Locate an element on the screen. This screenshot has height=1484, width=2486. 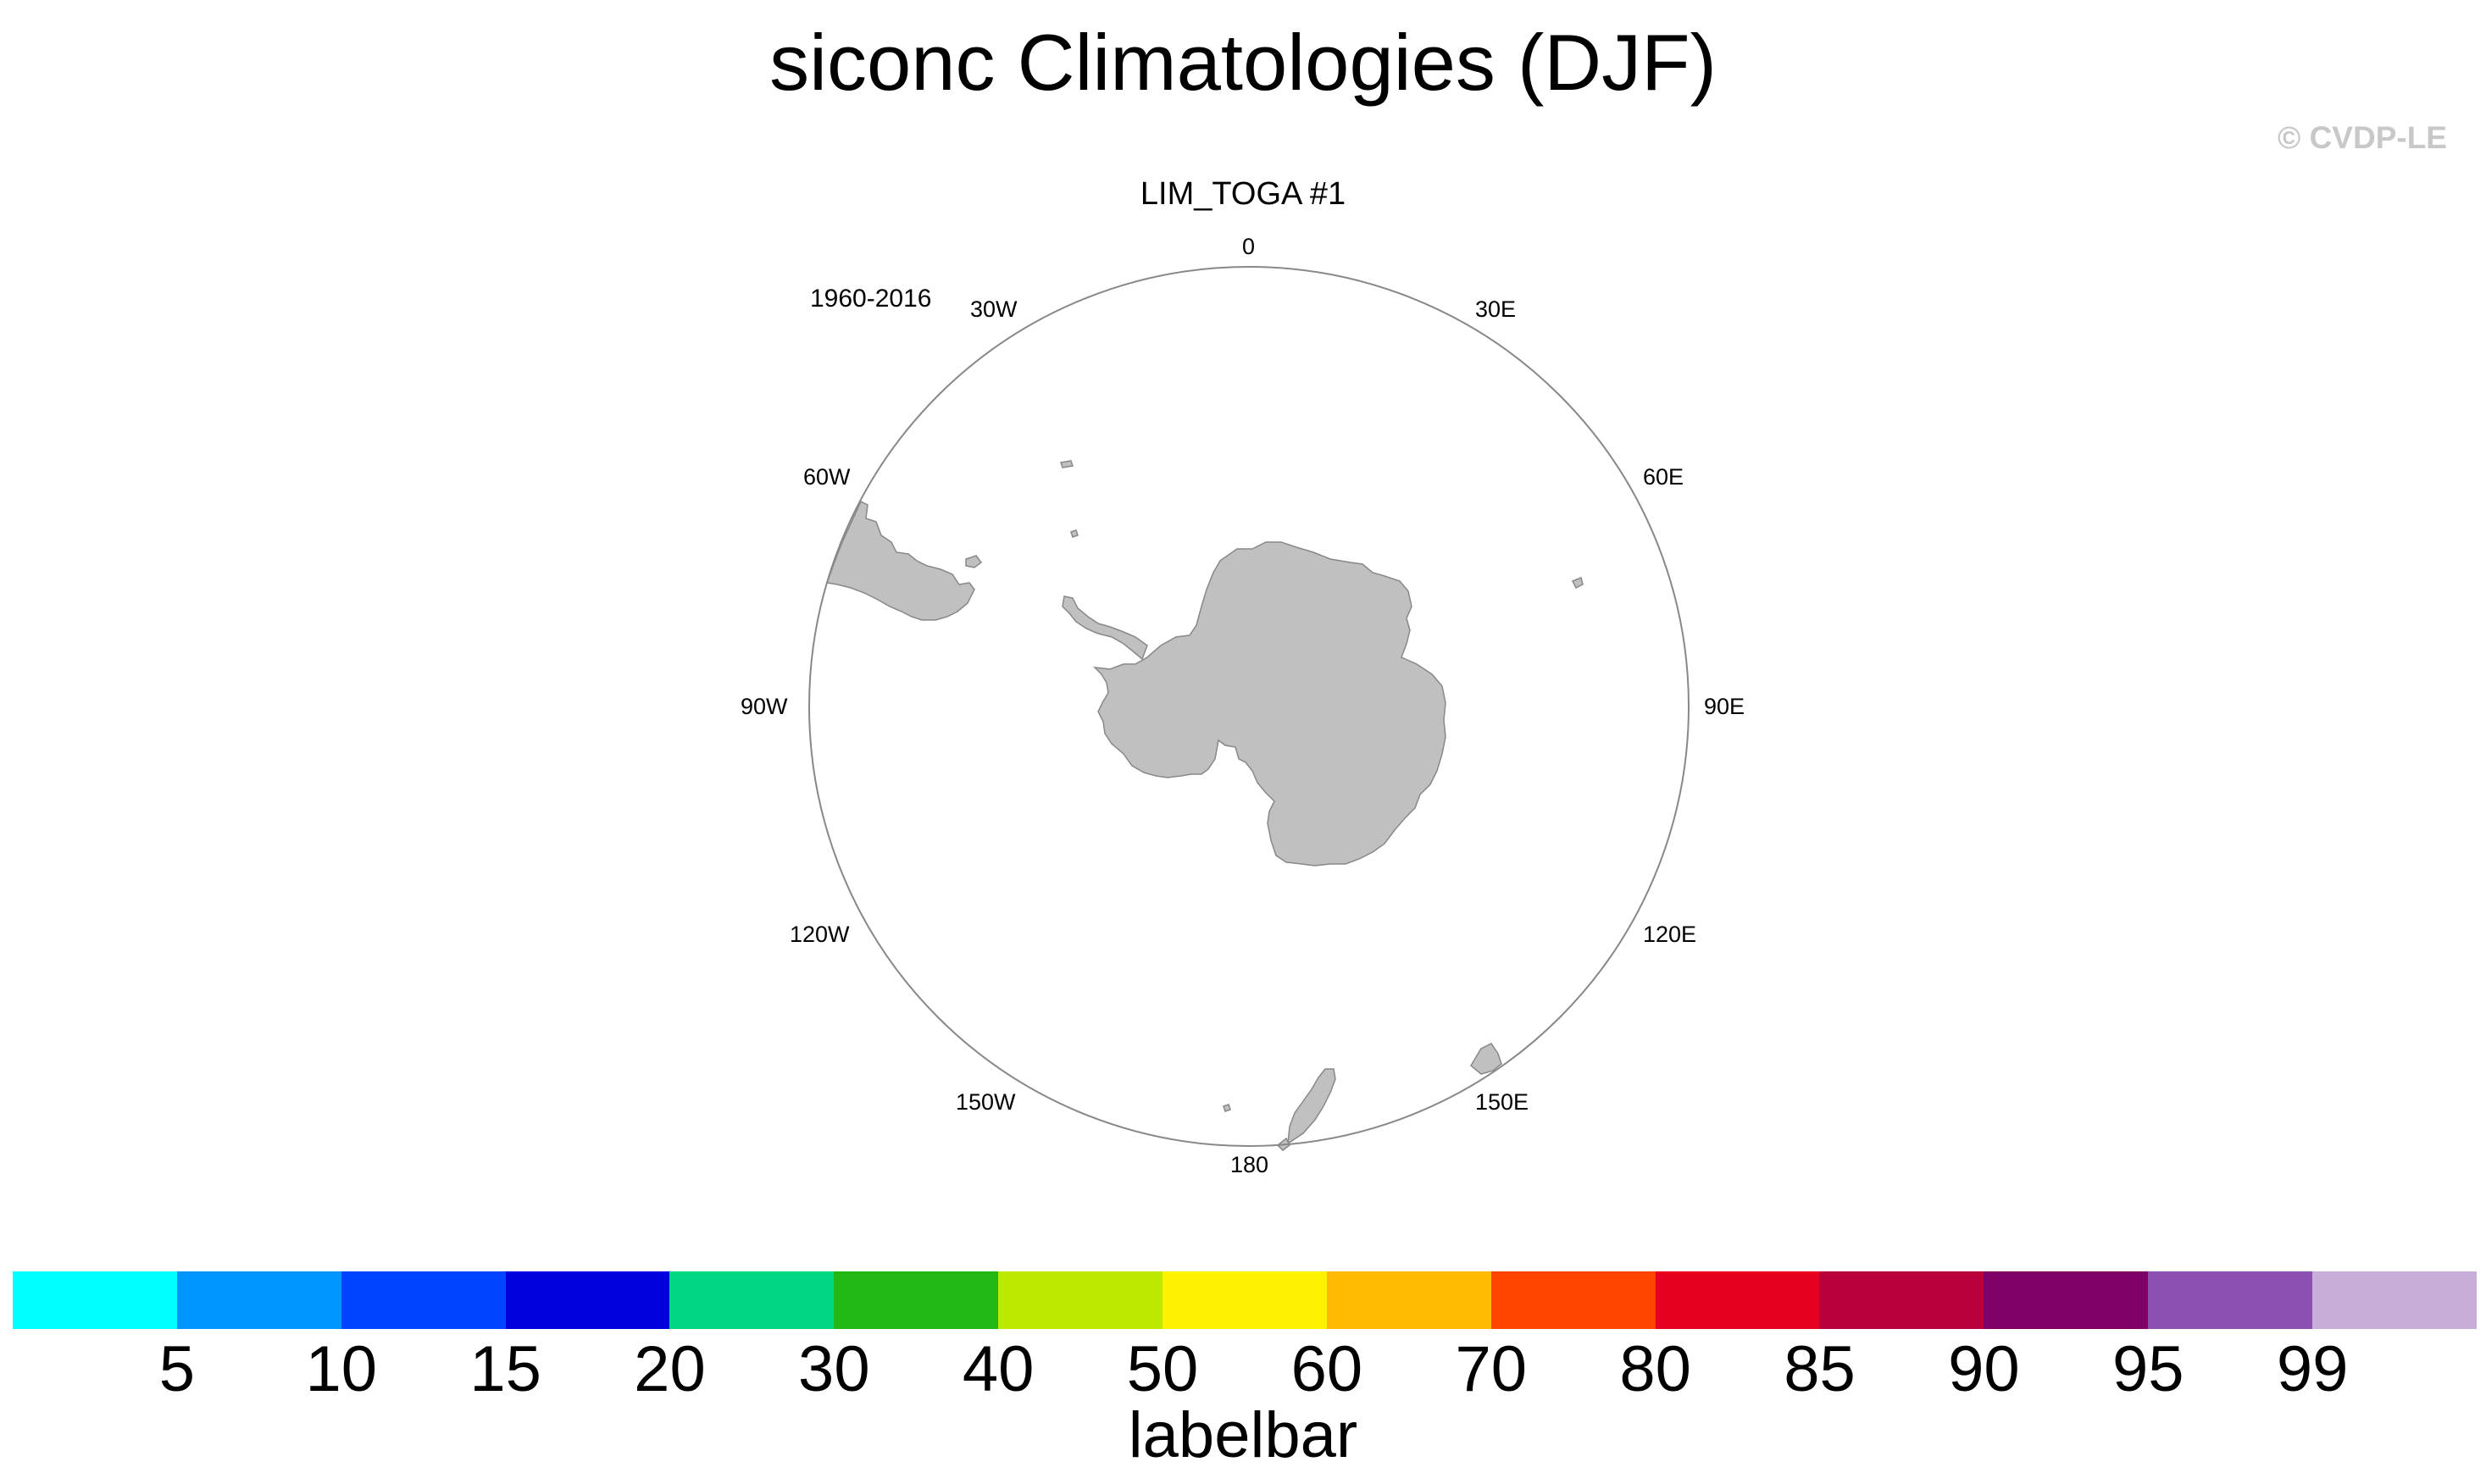
tasmania is located at coordinates (1486, 1059).